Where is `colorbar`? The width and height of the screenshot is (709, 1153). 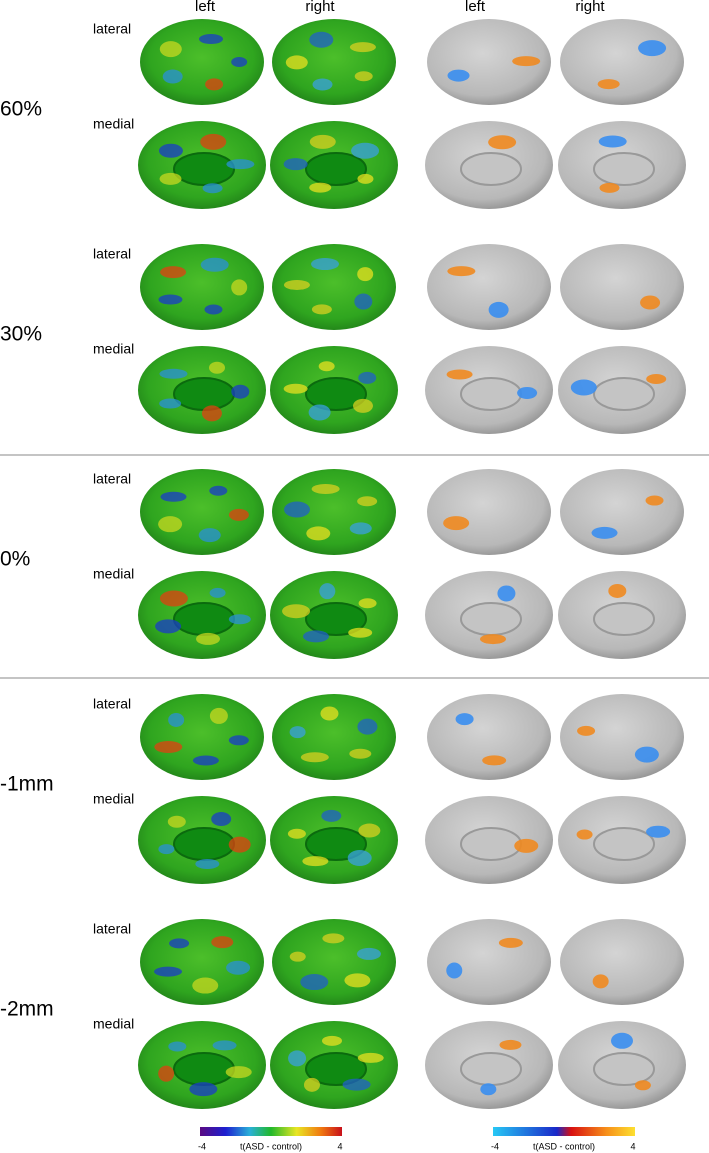 colorbar is located at coordinates (271, 1131).